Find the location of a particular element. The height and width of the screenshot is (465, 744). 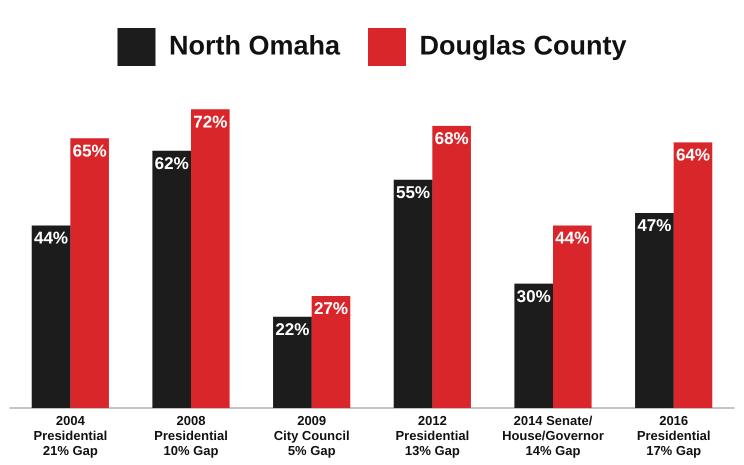

data-label: 30% is located at coordinates (533, 296).